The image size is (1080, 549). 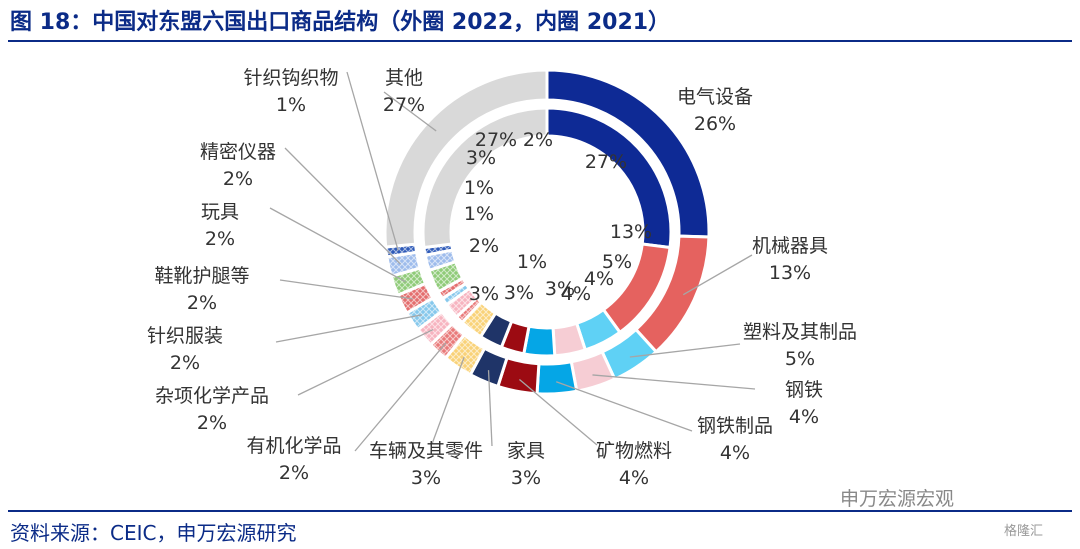 What do you see at coordinates (340, 22) in the screenshot?
I see `page-title: 图 18：中国对东盟六国出口商品结构（外圈 2022，内圈 2021）` at bounding box center [340, 22].